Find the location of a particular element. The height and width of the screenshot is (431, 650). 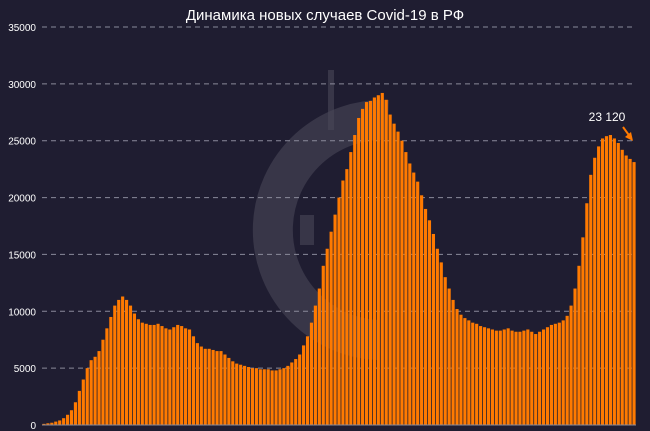

y-tick-label: 25000 is located at coordinates (22, 142).